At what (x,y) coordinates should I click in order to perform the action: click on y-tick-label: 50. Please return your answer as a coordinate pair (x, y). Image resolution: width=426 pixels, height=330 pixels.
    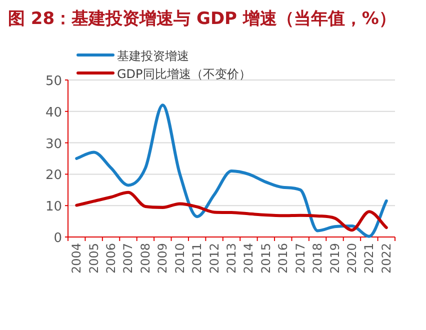
    Looking at the image, I should click on (53, 81).